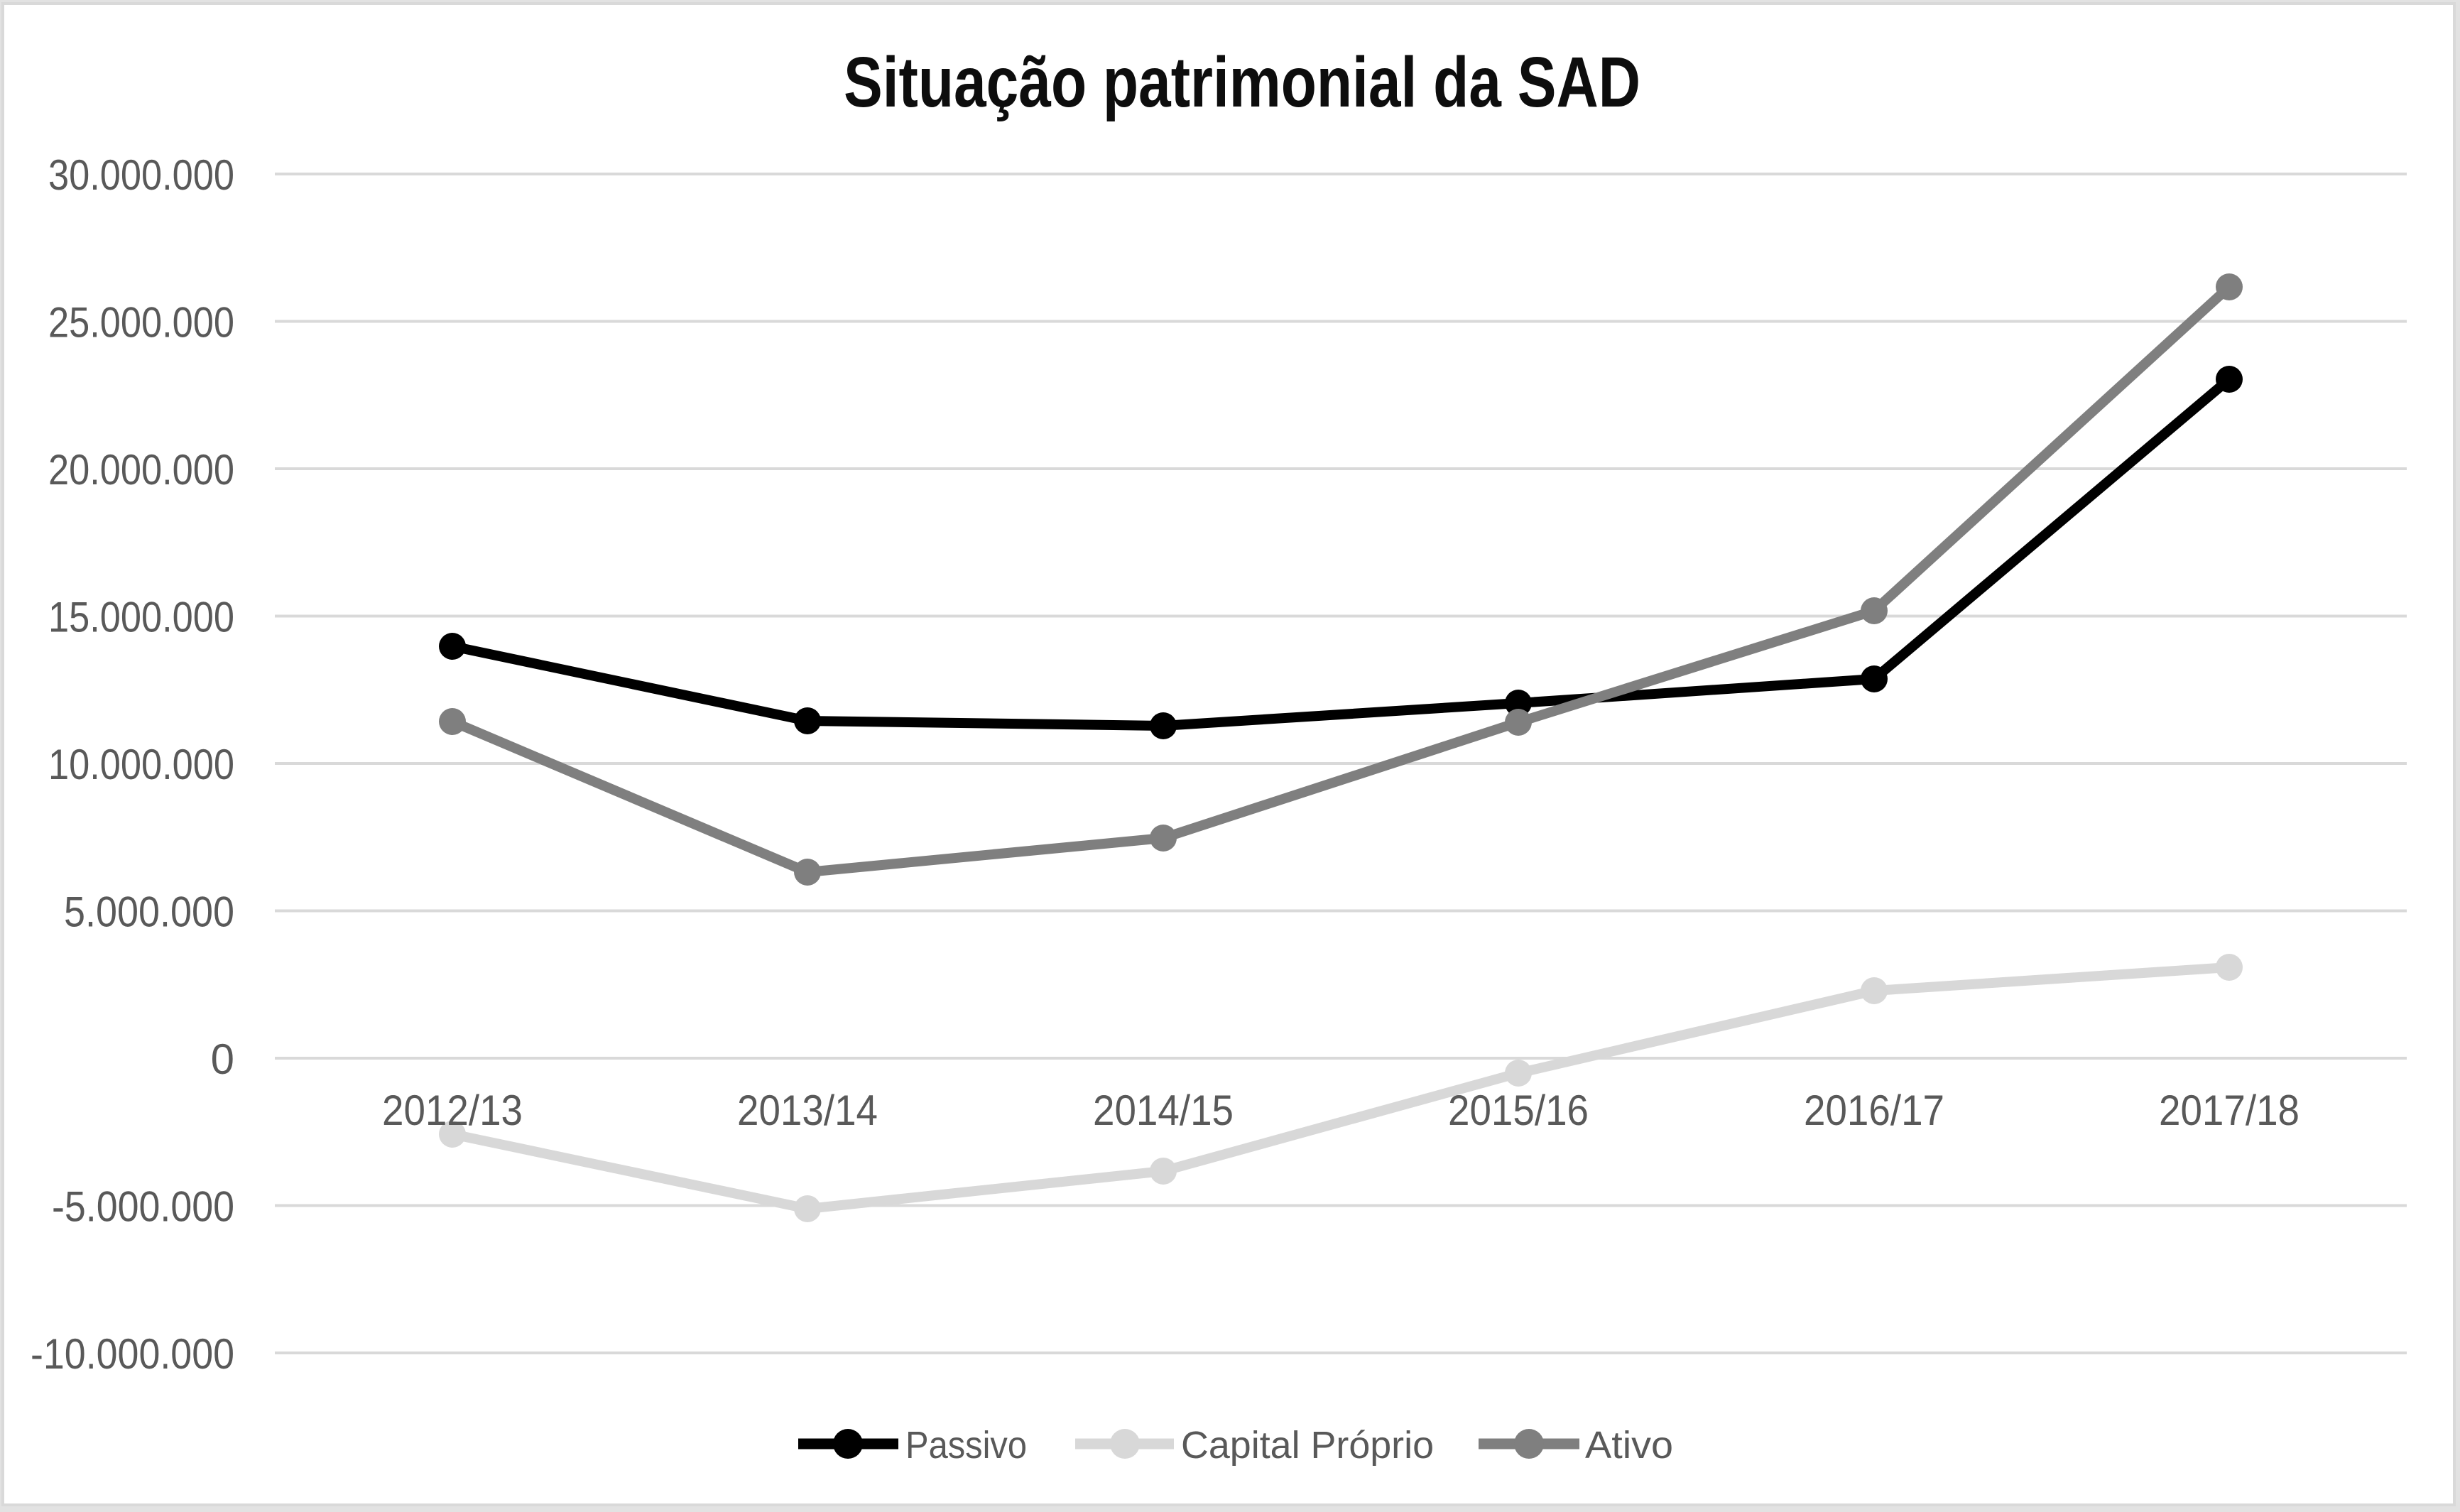 Image resolution: width=2460 pixels, height=1512 pixels. I want to click on svg-text: 2015/16, so click(1519, 1110).